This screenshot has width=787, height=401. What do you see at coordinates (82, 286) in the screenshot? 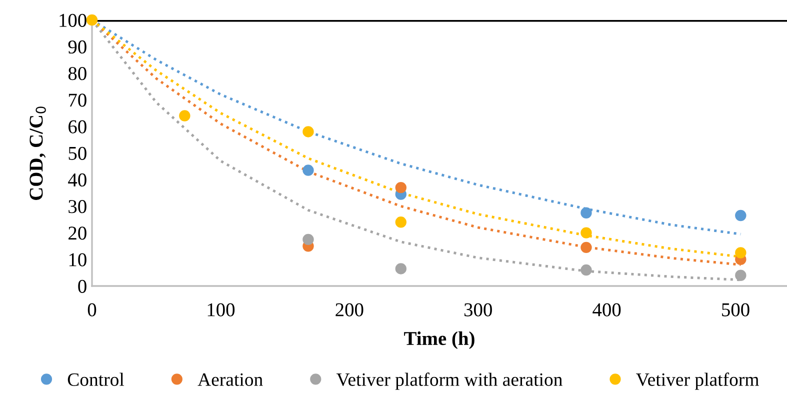
I see `y-tick-label: 0` at bounding box center [82, 286].